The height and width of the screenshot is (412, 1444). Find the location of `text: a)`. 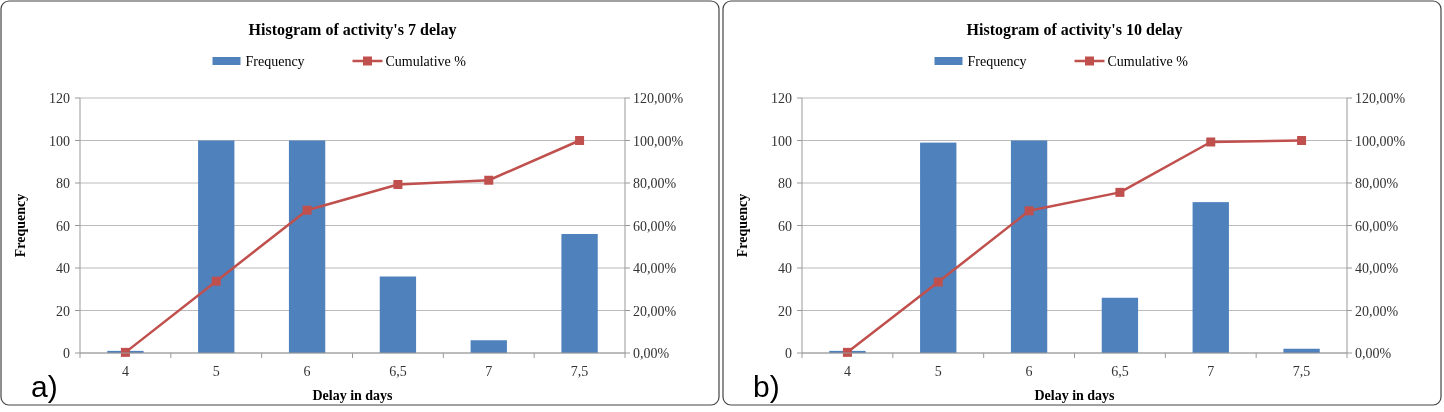

text: a) is located at coordinates (44, 386).